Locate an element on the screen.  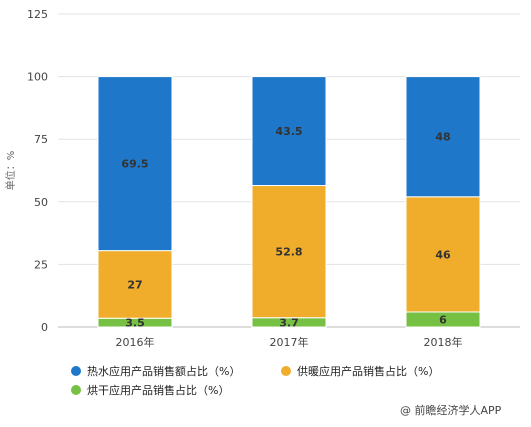
data-label: 69.5 is located at coordinates (134, 164).